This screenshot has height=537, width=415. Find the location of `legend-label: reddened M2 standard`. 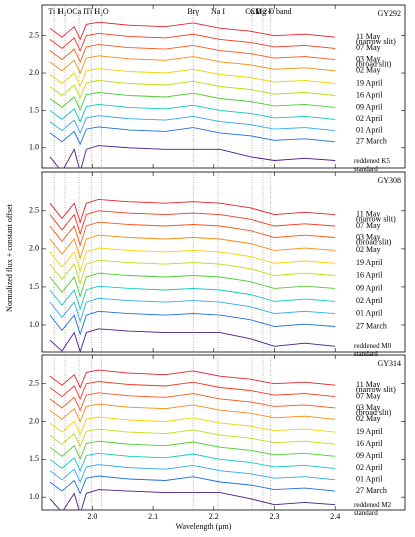

legend-label: reddened M2 standard is located at coordinates (372, 509).